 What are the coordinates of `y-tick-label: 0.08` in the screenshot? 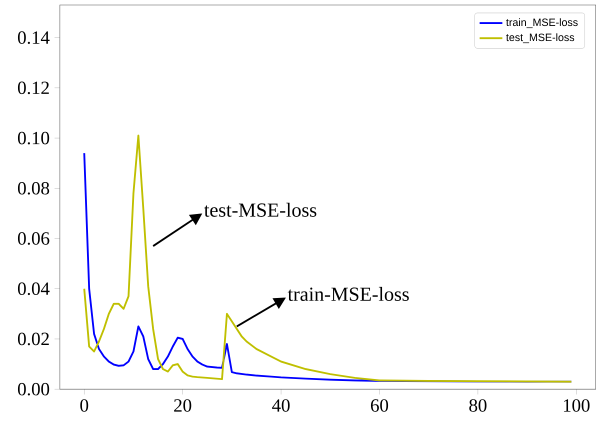 It's located at (34, 188).